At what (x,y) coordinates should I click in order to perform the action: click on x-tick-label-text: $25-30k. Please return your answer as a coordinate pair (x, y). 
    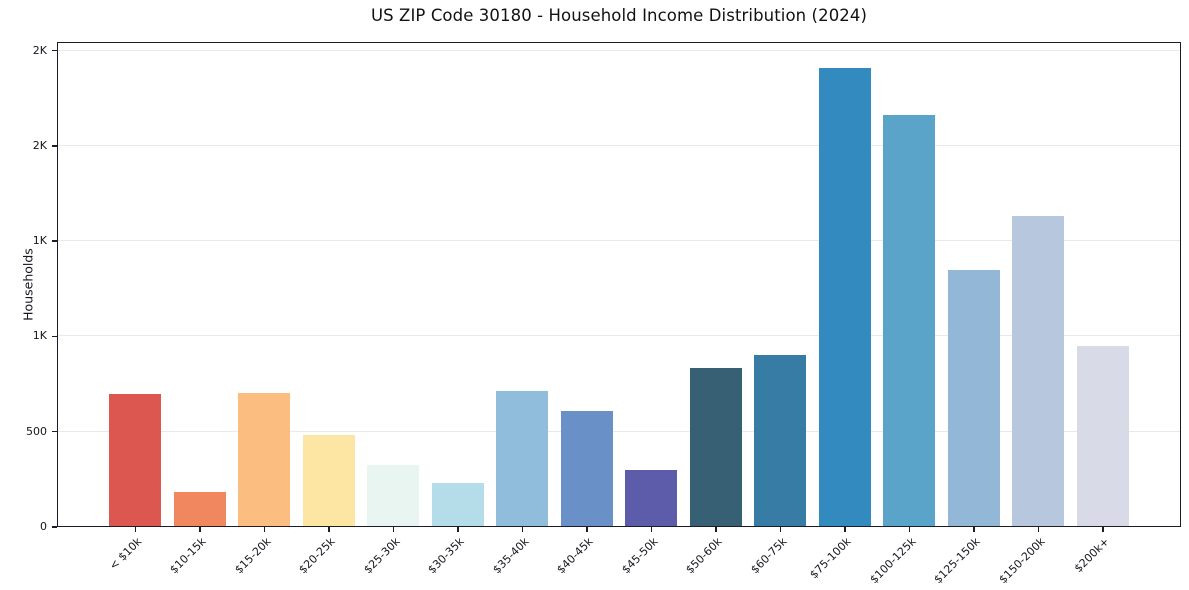
    Looking at the image, I should click on (382, 556).